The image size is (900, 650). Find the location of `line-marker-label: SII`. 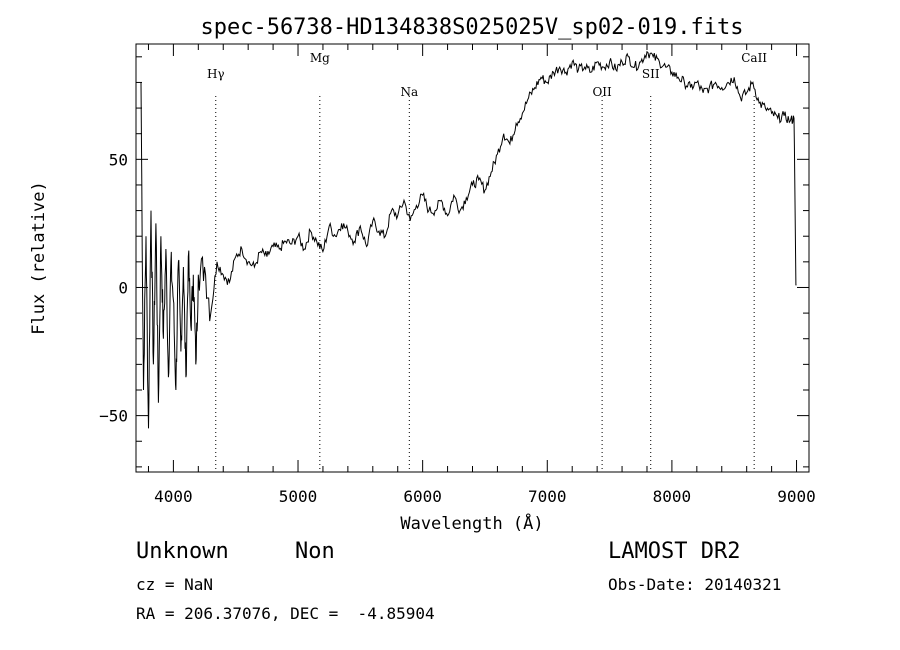

line-marker-label: SII is located at coordinates (651, 74).